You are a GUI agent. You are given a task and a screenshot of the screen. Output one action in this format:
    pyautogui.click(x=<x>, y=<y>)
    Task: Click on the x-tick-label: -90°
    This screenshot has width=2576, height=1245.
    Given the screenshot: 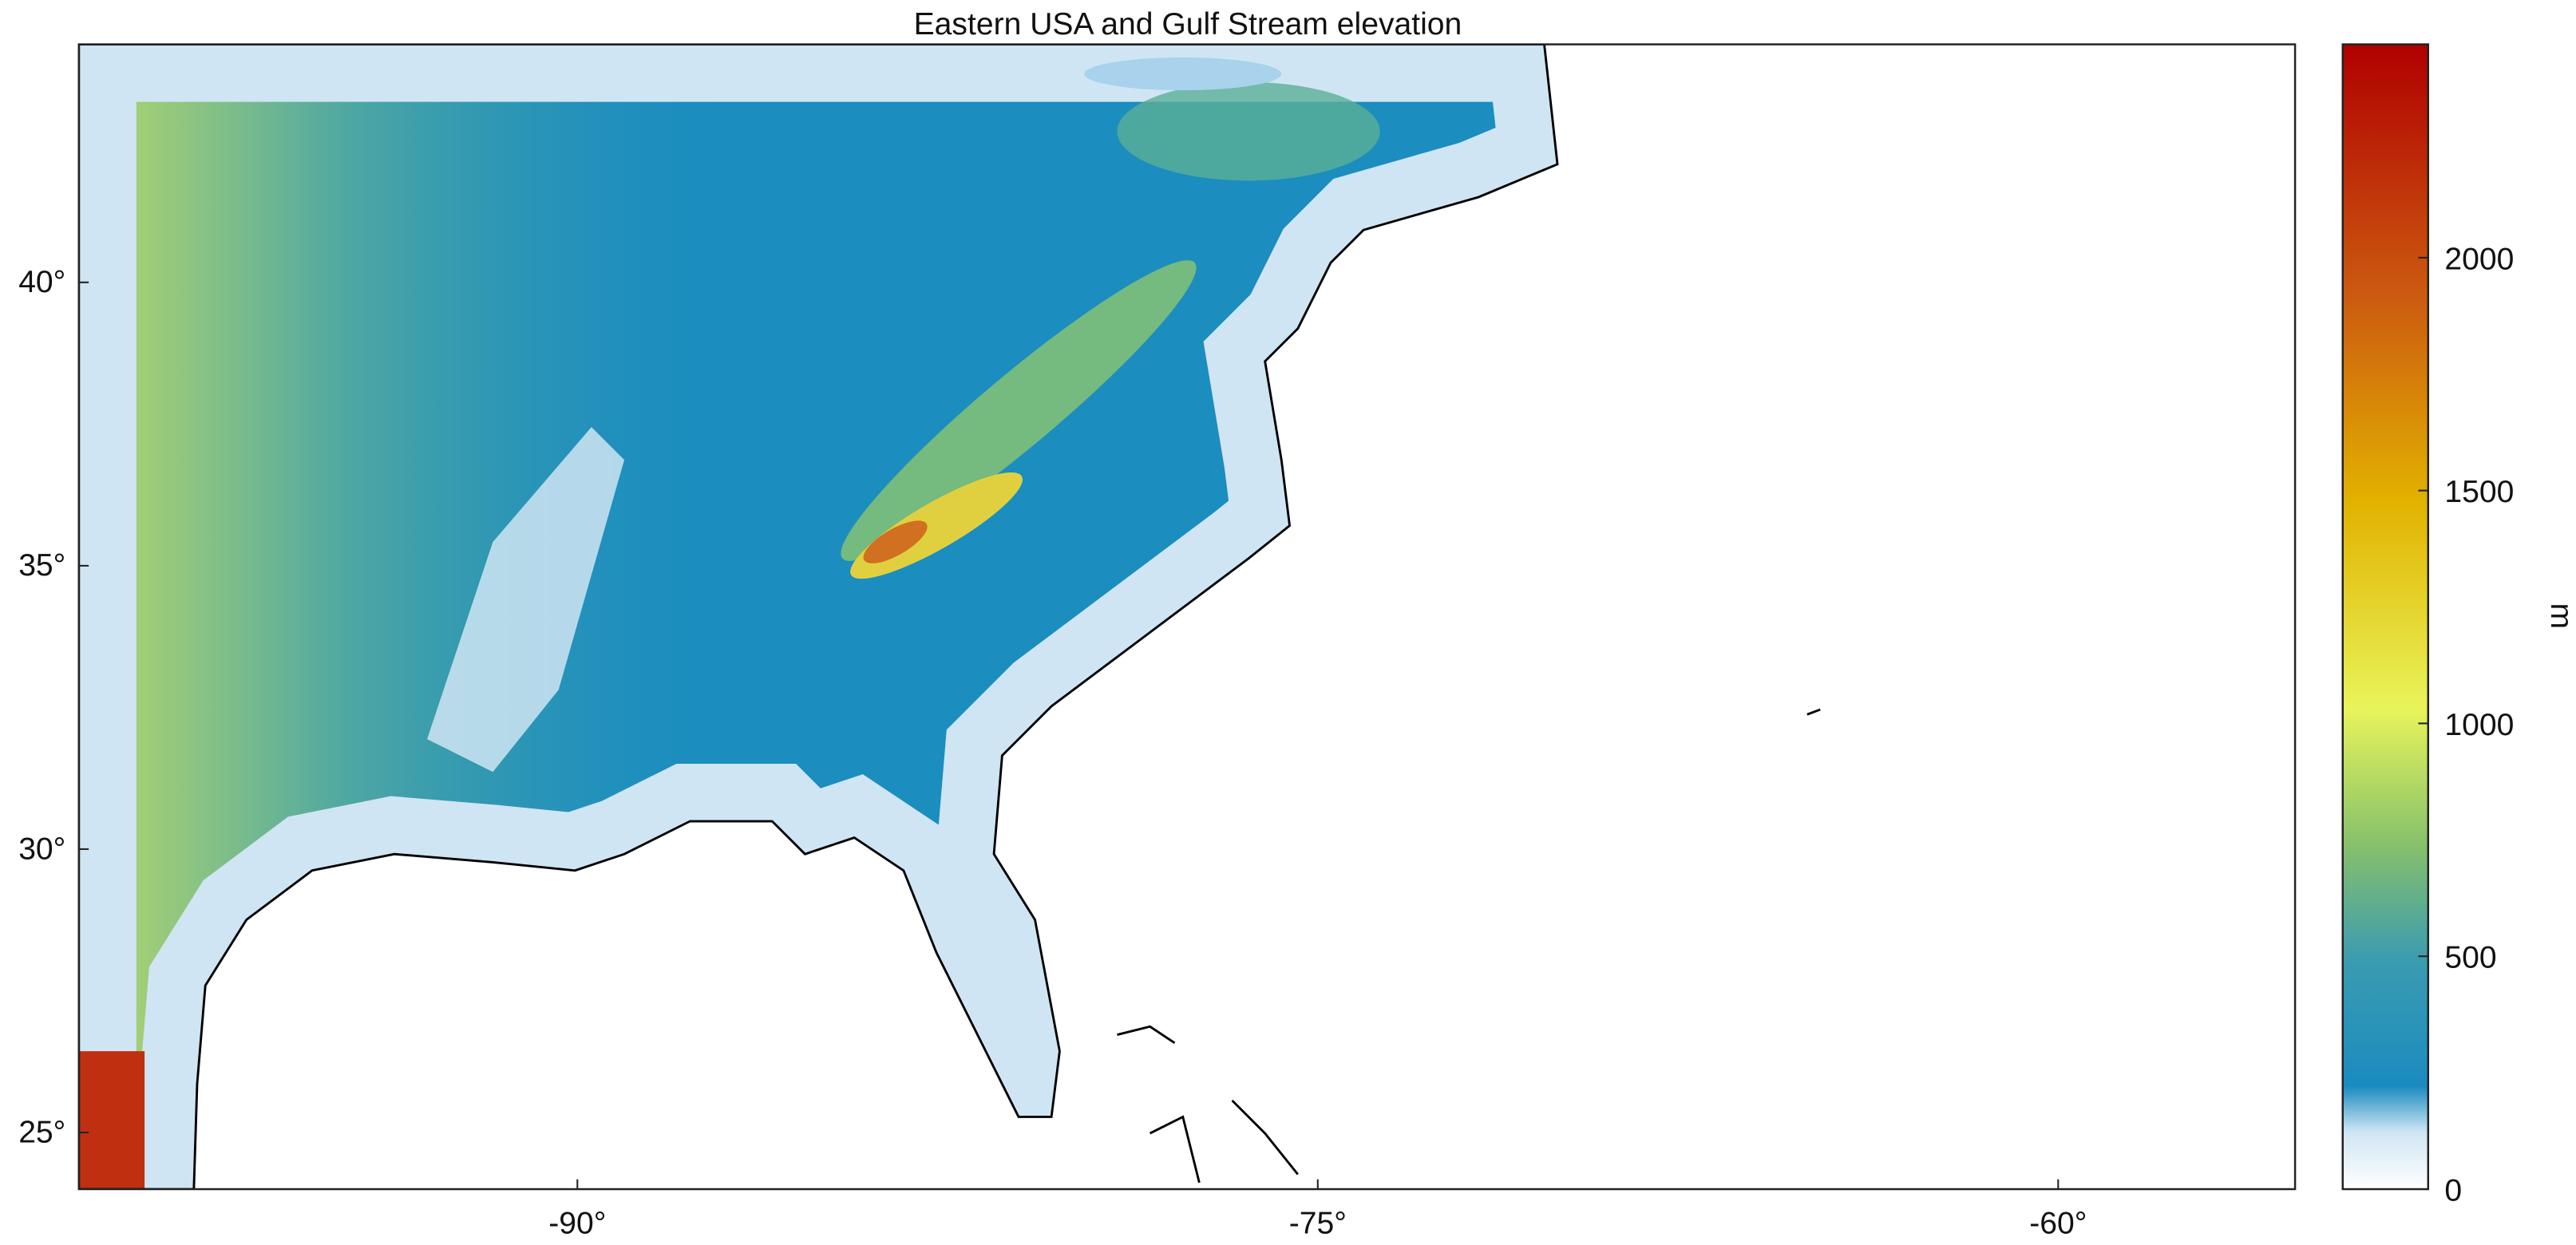 What is the action you would take?
    pyautogui.click(x=577, y=1224)
    